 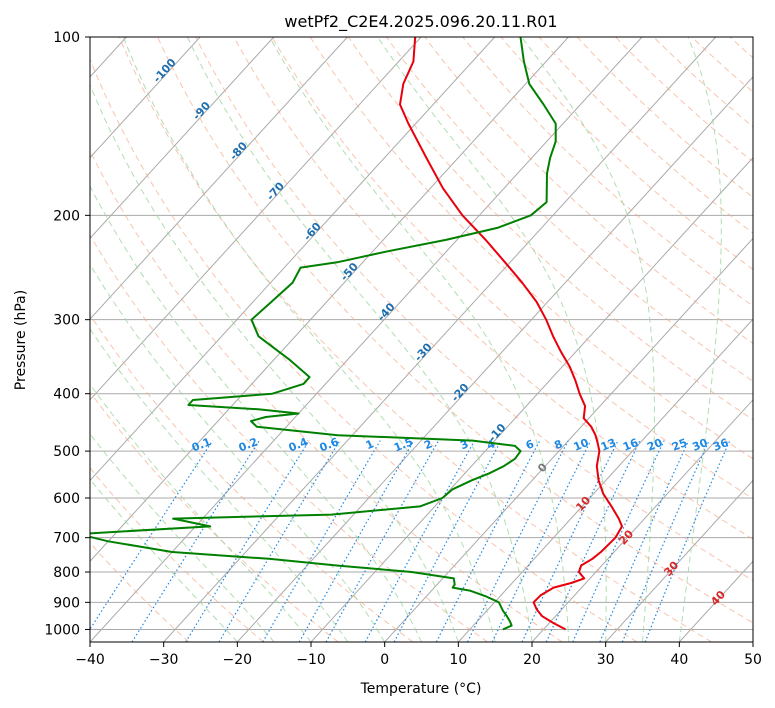 What do you see at coordinates (421, 689) in the screenshot?
I see `x-axis-label: Temperature (°C)` at bounding box center [421, 689].